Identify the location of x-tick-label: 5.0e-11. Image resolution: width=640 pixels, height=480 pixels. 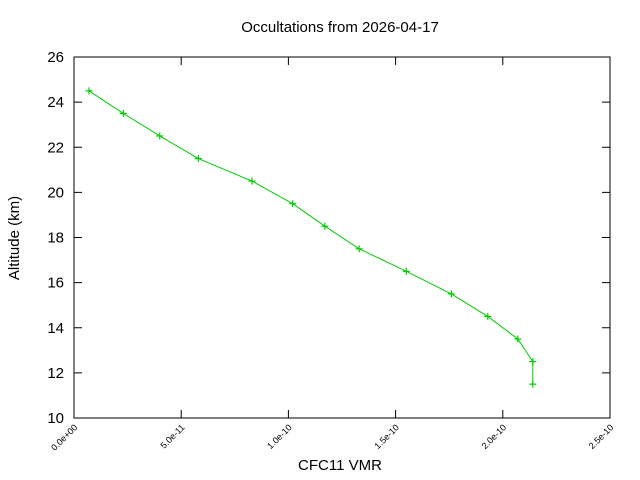
(172, 436).